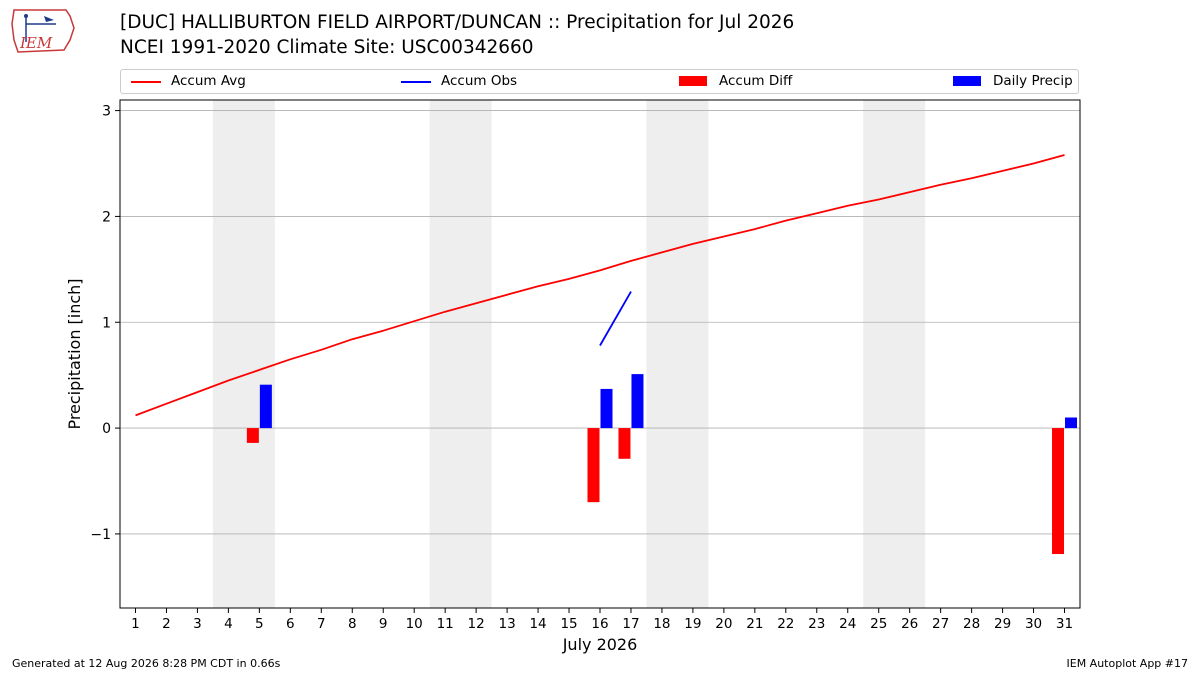 This screenshot has height=675, width=1200. I want to click on xtick-label-14: 14, so click(537, 624).